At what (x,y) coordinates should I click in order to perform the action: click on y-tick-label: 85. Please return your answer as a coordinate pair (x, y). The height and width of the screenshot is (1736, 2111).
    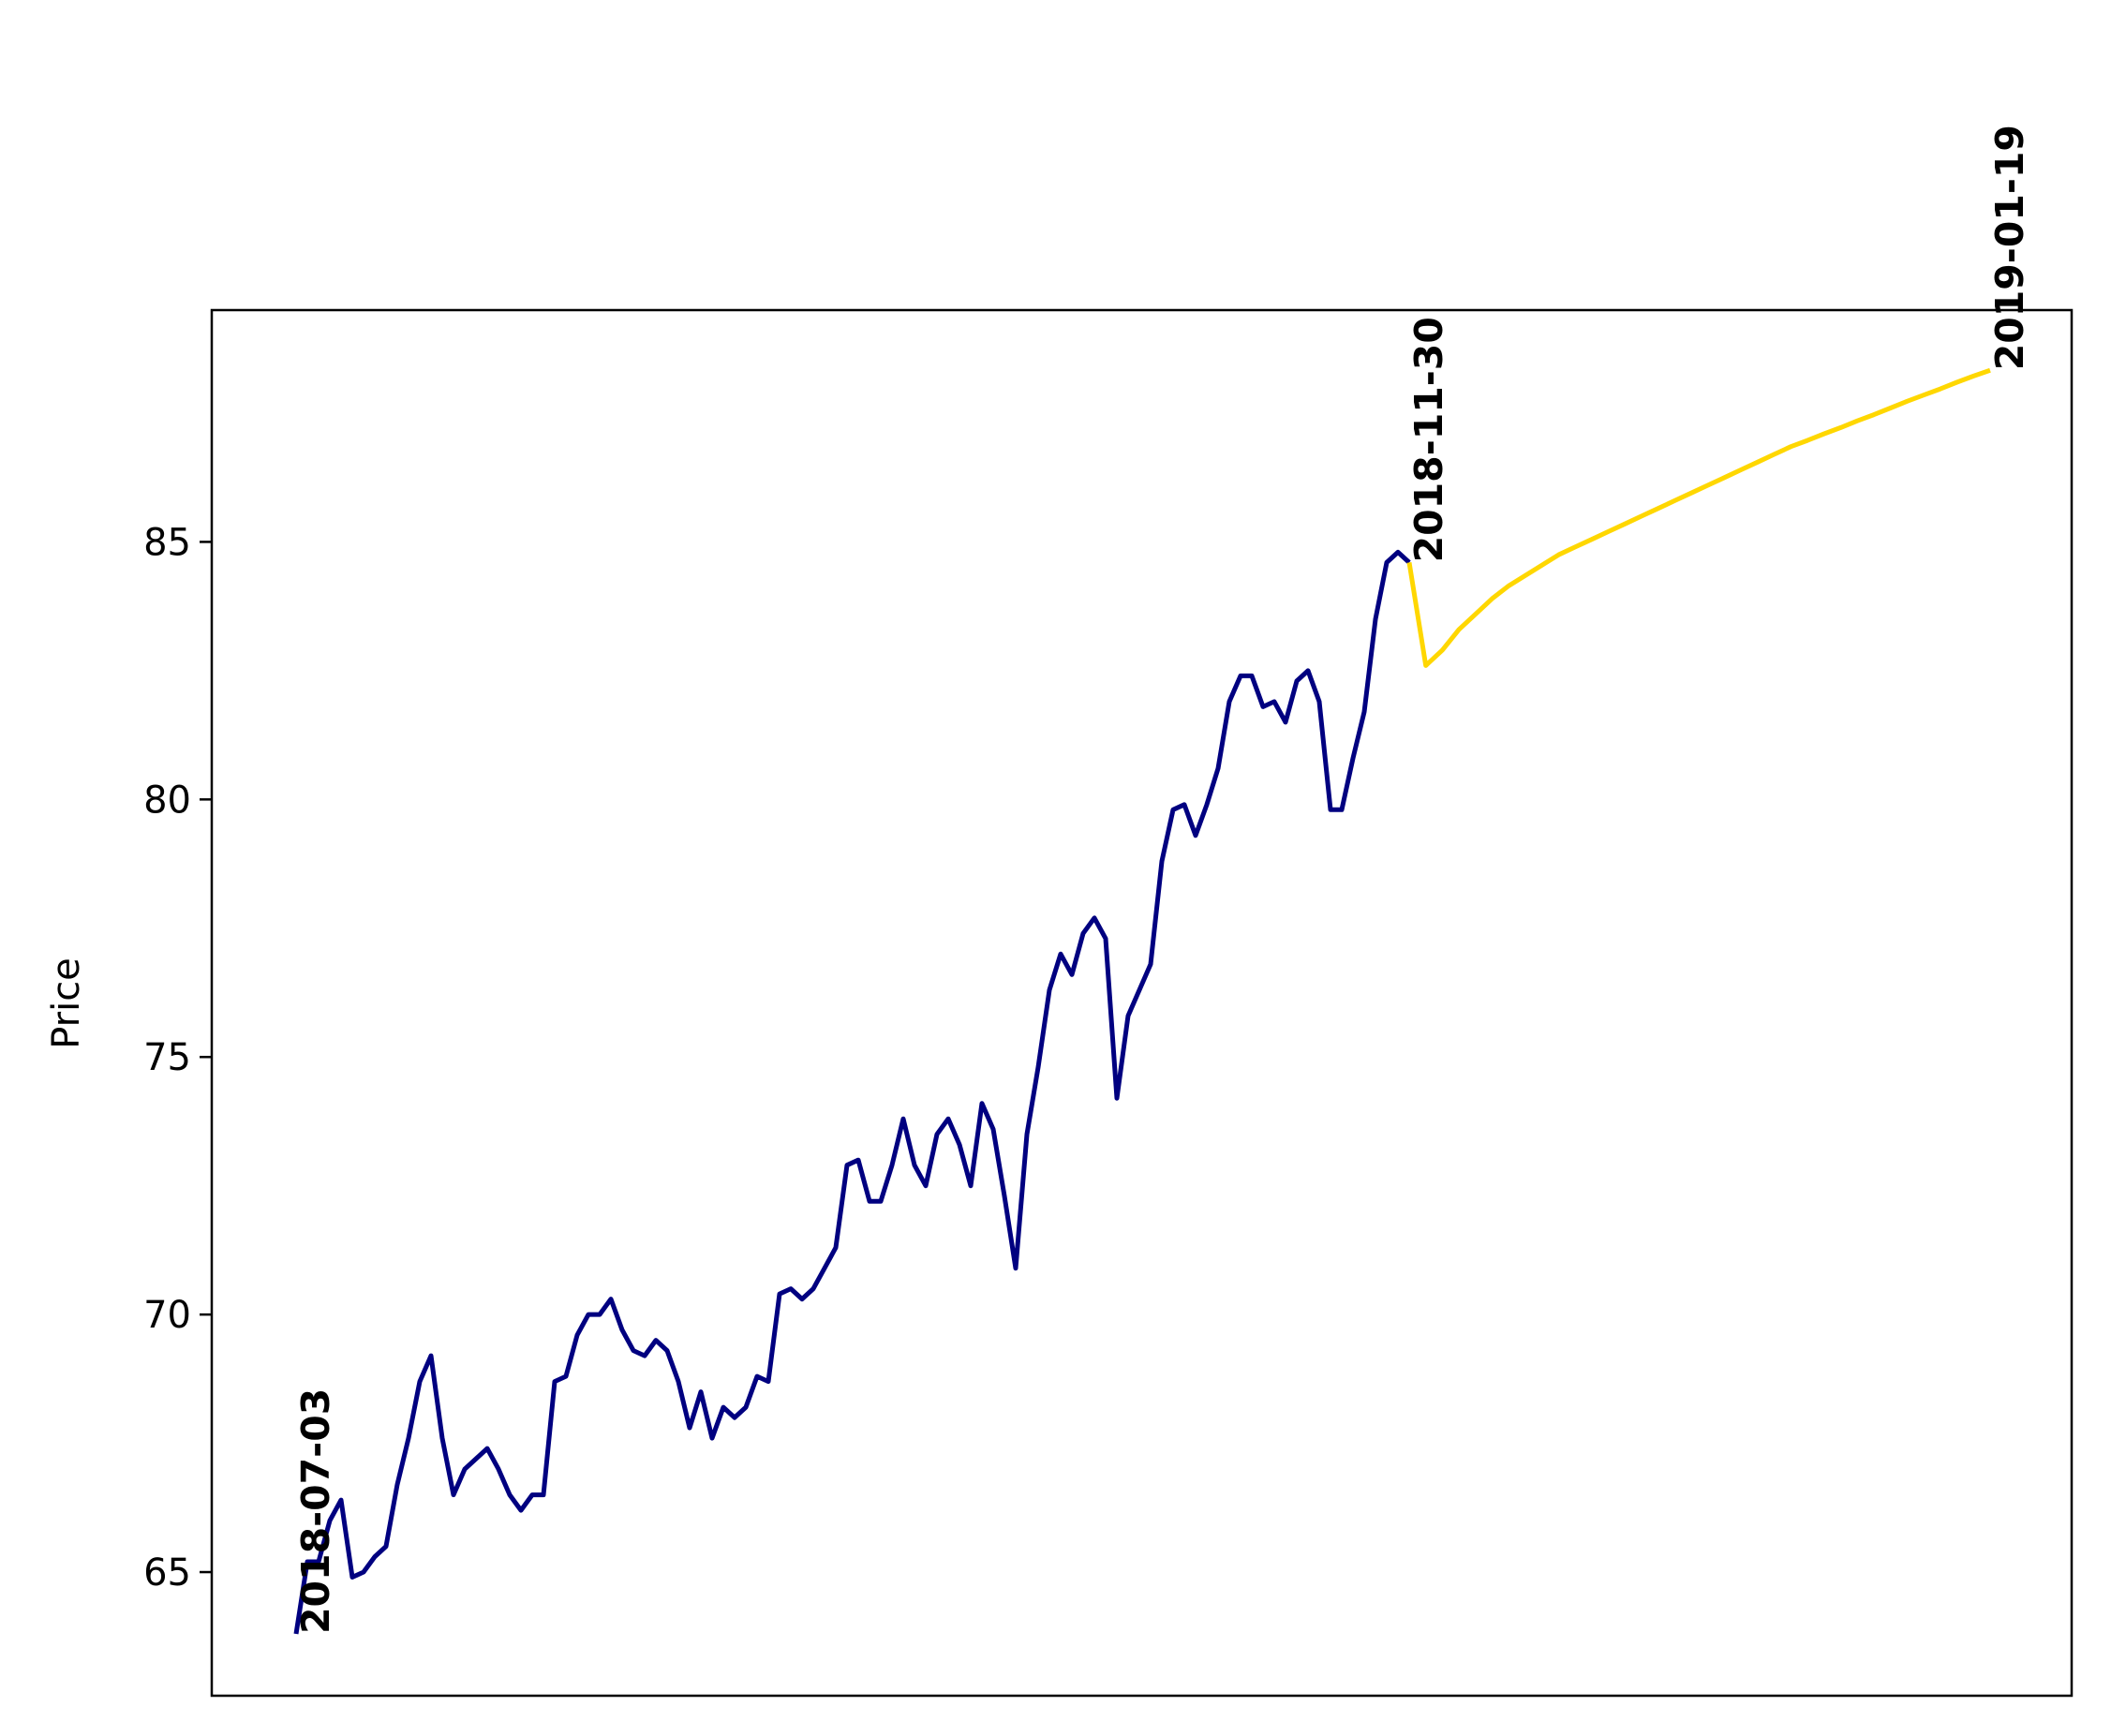
    Looking at the image, I should click on (167, 542).